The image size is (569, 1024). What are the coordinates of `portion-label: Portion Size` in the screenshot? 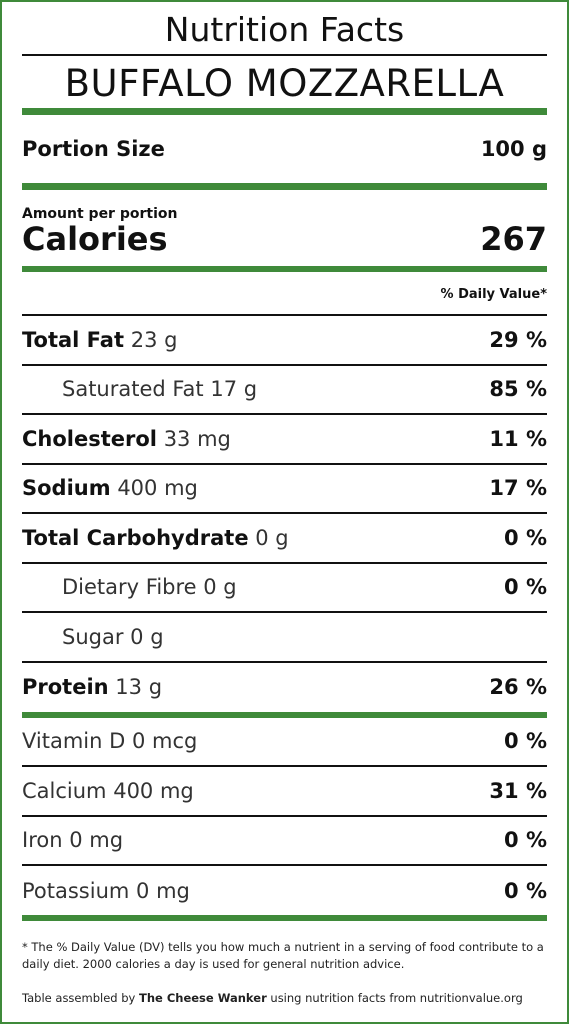 It's located at (93, 149).